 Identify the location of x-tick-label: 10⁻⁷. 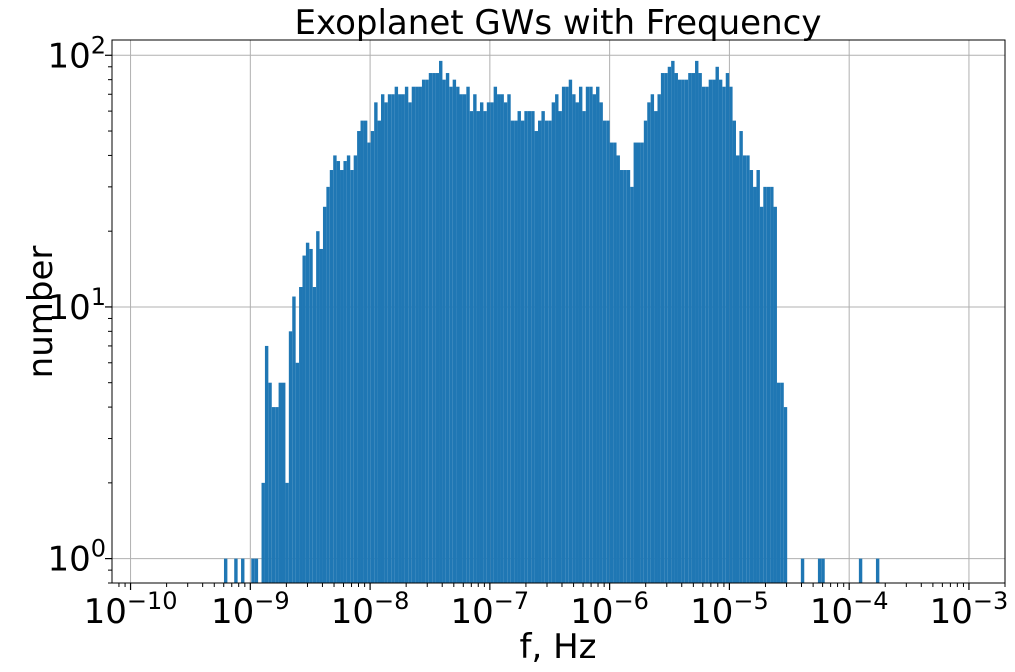
(490, 609).